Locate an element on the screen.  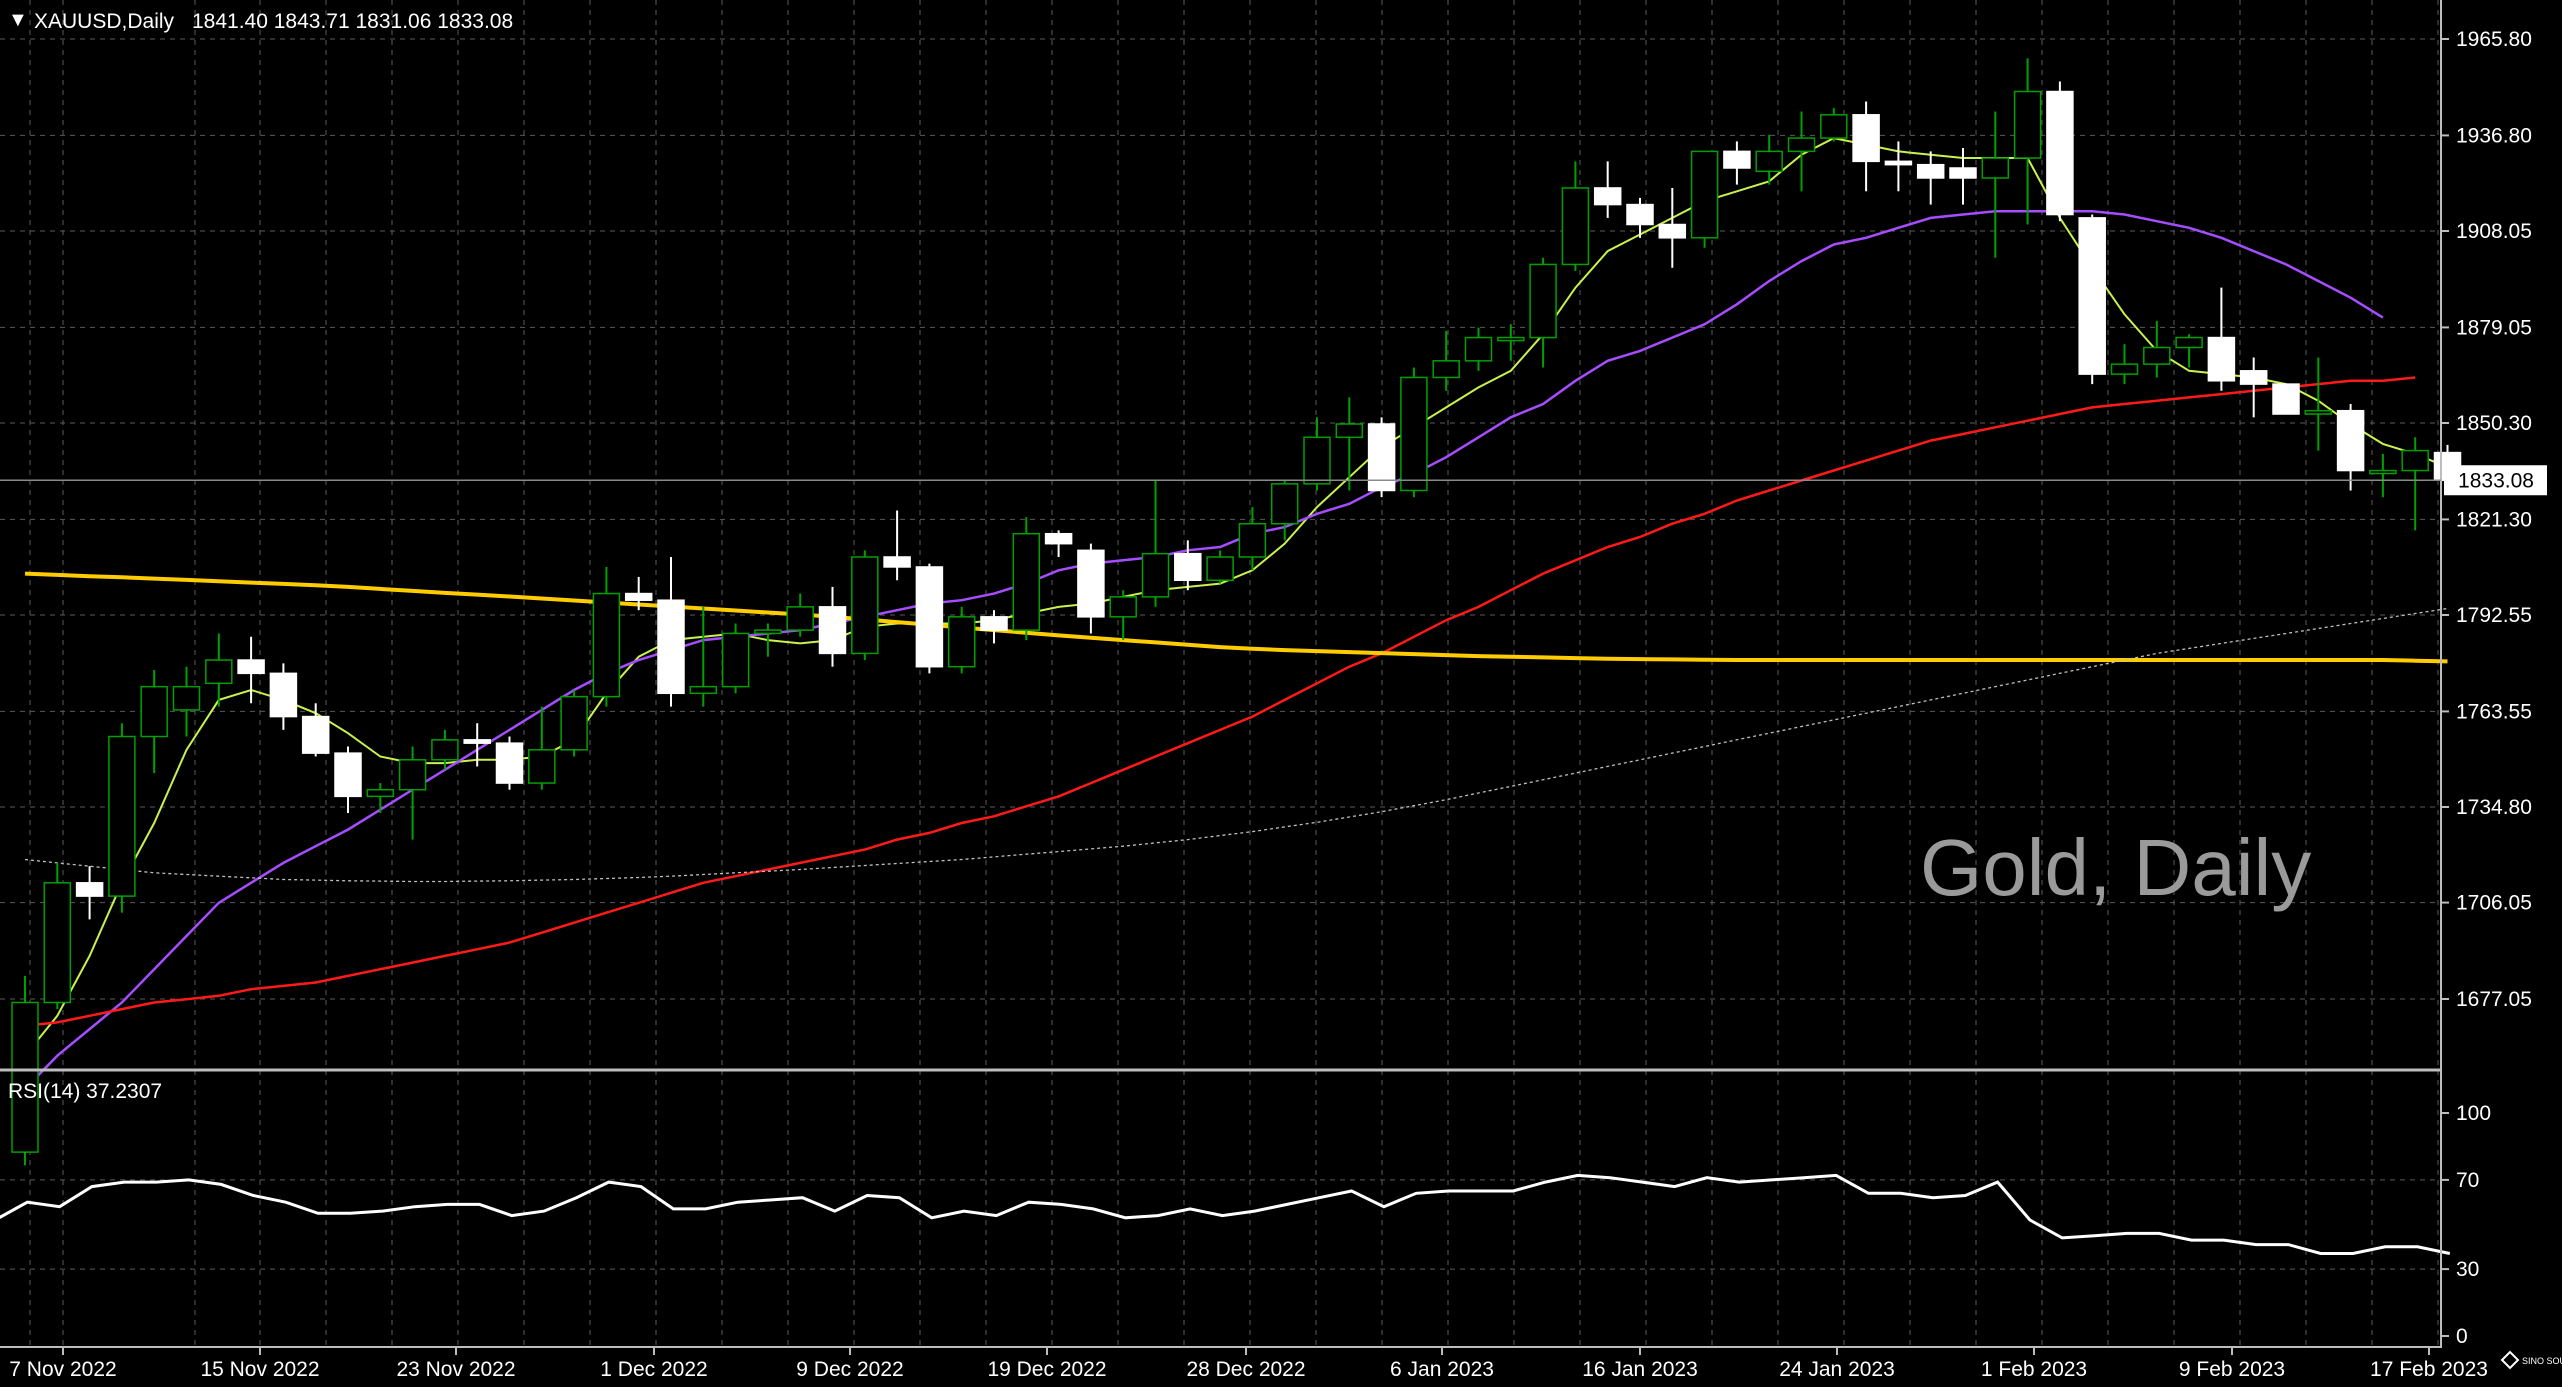
time-tick-label: 19 Dec 2022 is located at coordinates (1046, 1369).